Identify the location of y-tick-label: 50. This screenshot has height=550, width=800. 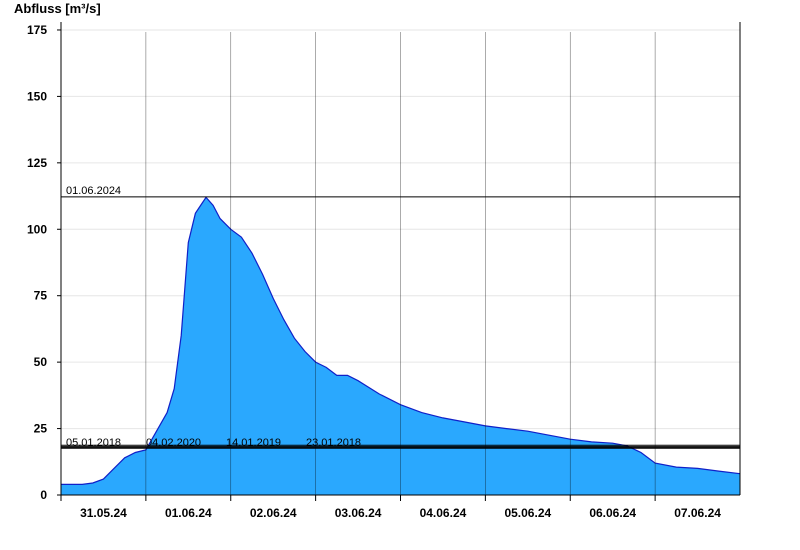
(41, 362).